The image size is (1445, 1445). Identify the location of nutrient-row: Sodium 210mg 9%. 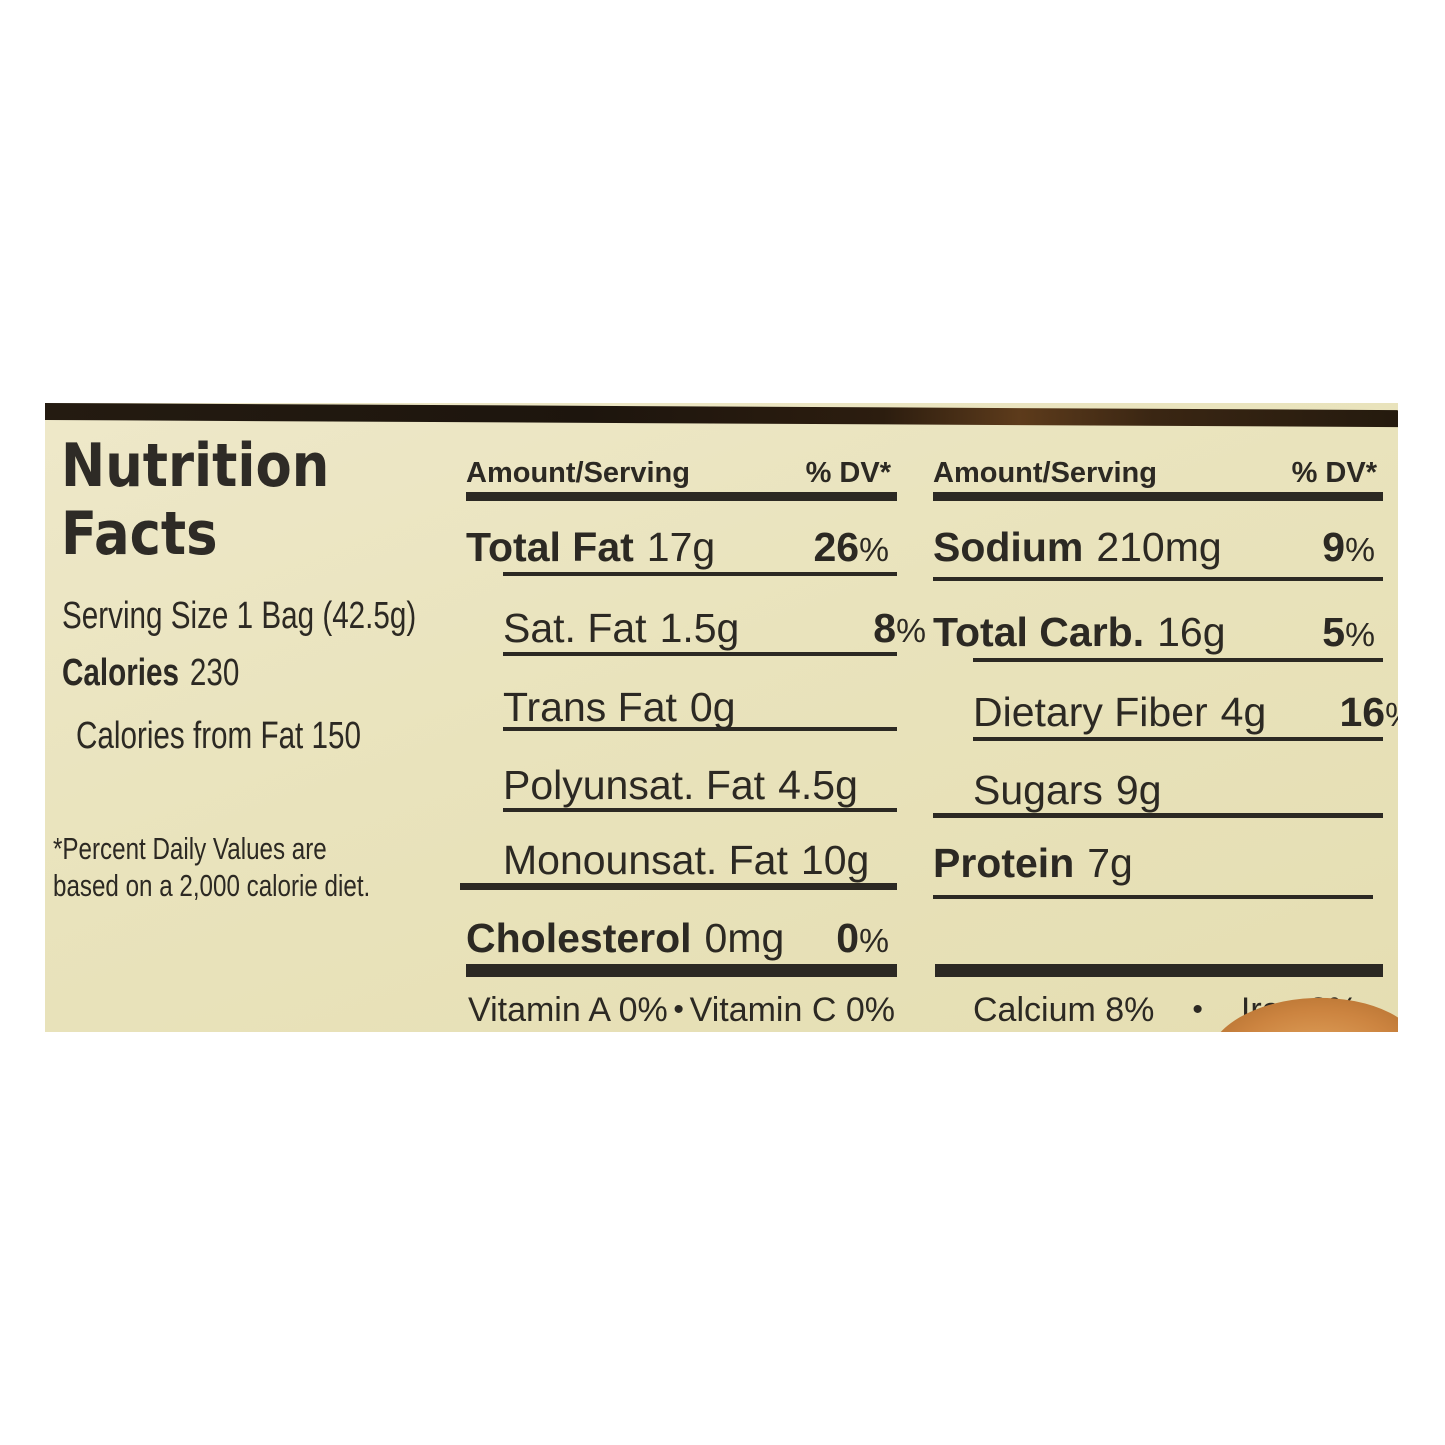
(1158, 547).